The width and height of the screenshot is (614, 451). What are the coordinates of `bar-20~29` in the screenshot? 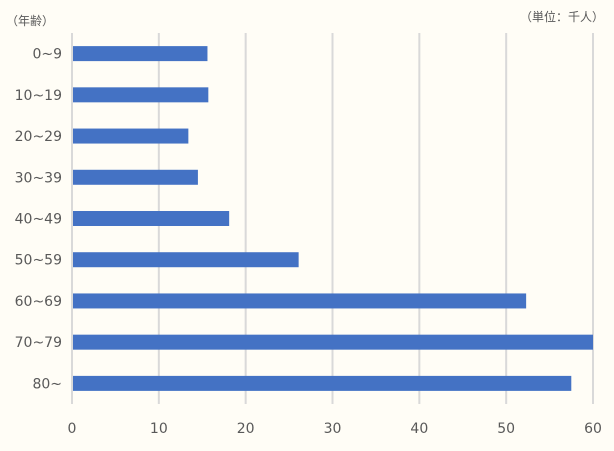 It's located at (130, 136).